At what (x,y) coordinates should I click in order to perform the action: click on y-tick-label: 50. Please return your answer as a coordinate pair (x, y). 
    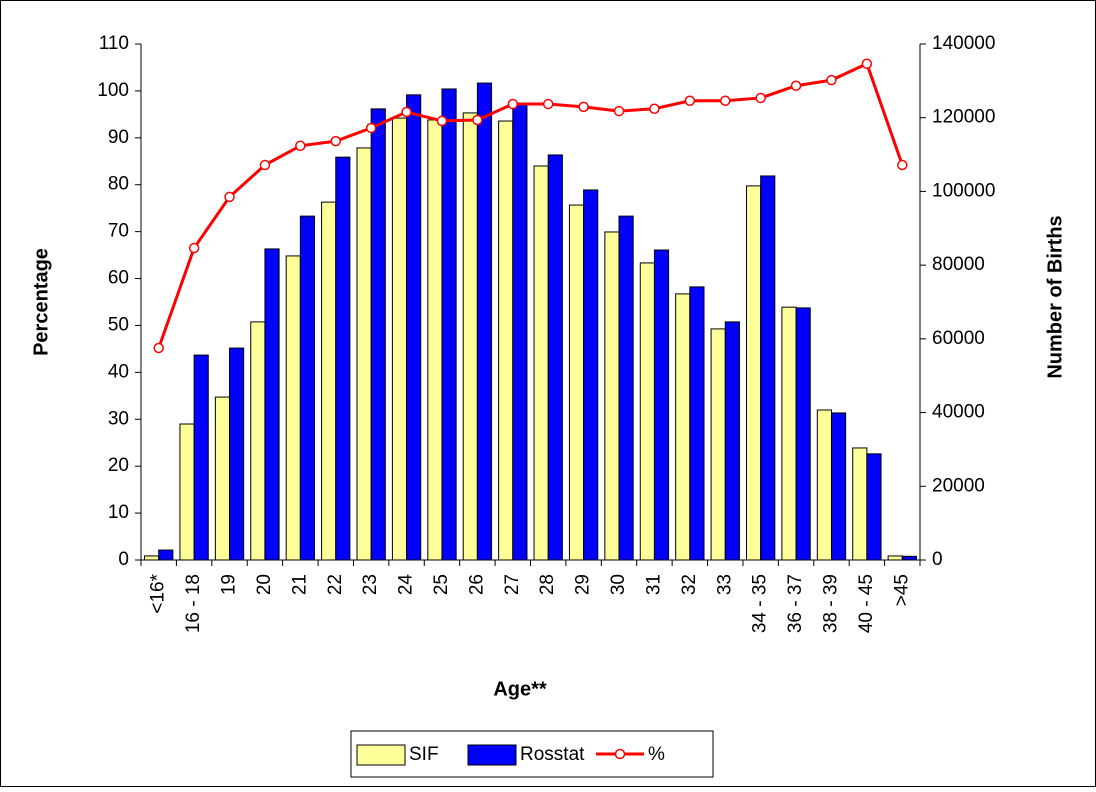
    Looking at the image, I should click on (118, 324).